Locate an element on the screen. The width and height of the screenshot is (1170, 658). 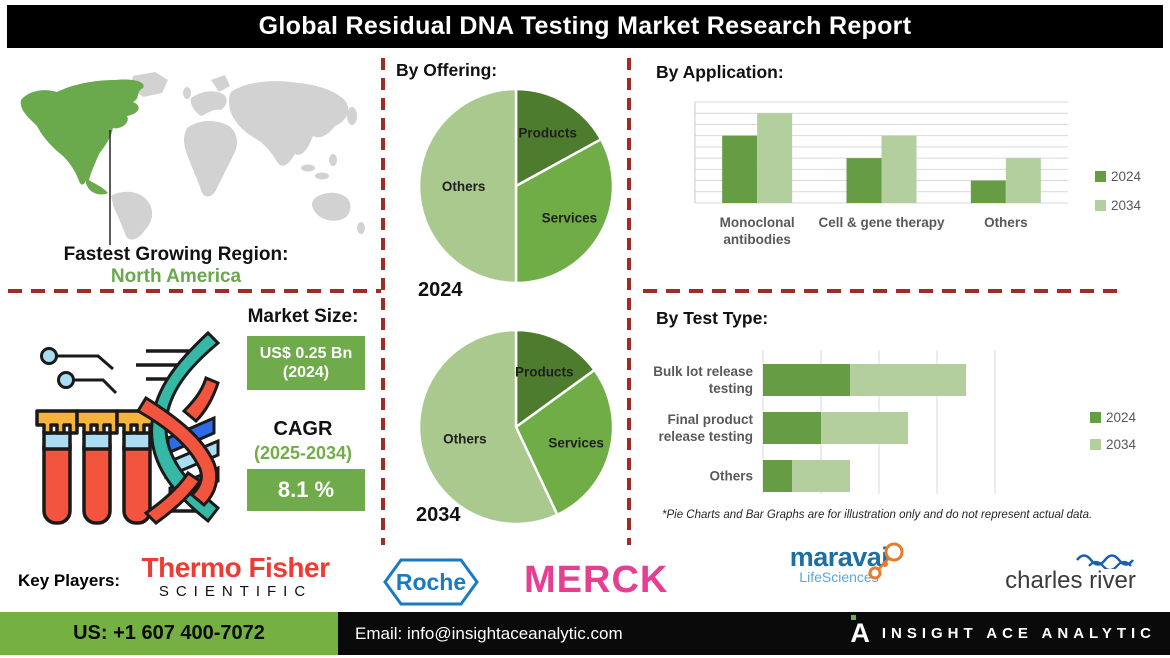
pie-year-label-2024: 2024 is located at coordinates (440, 290).